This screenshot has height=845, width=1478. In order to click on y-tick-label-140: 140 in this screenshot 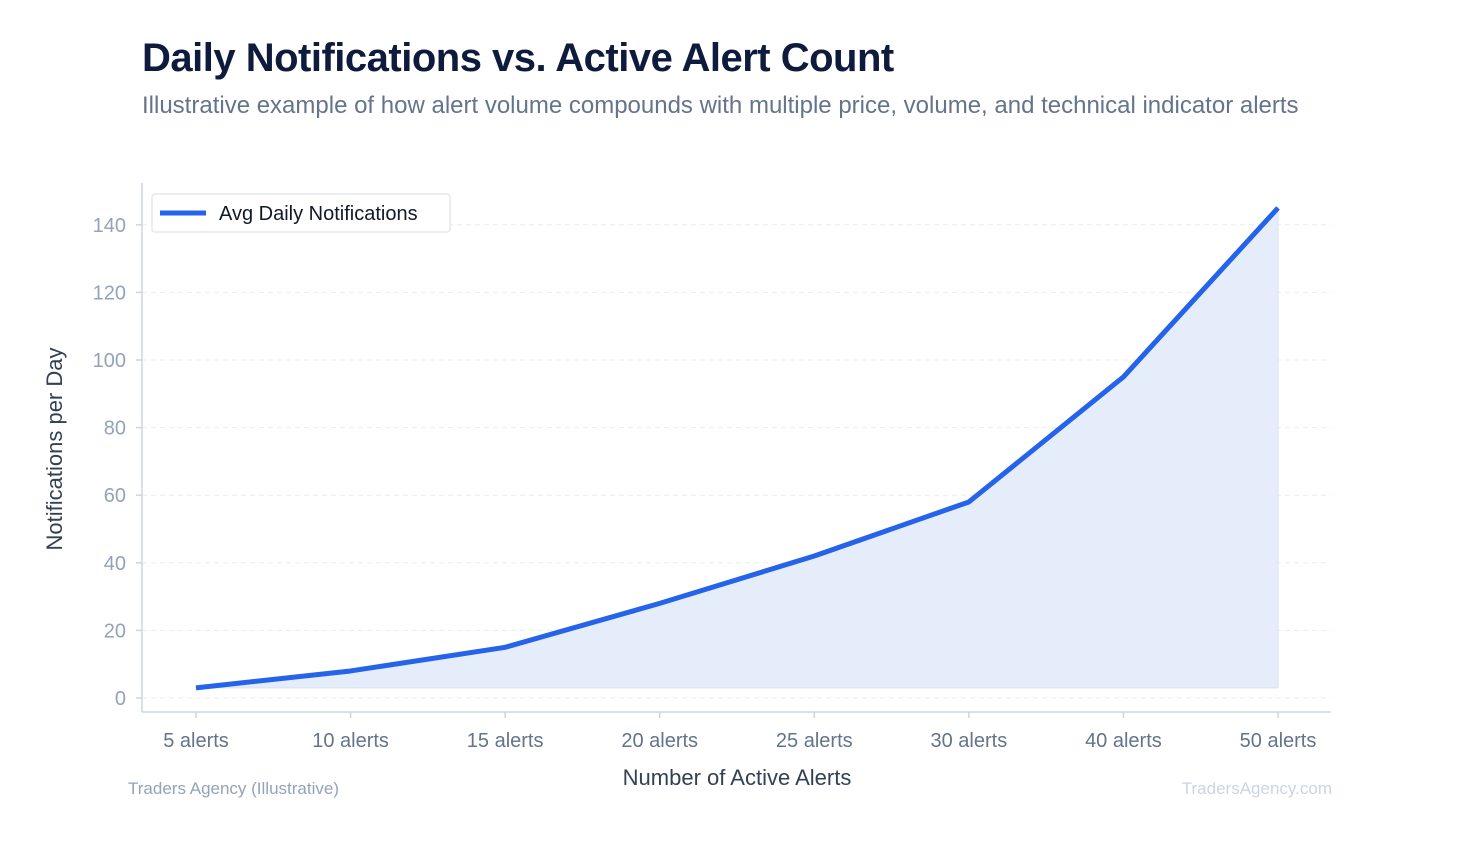, I will do `click(109, 226)`.